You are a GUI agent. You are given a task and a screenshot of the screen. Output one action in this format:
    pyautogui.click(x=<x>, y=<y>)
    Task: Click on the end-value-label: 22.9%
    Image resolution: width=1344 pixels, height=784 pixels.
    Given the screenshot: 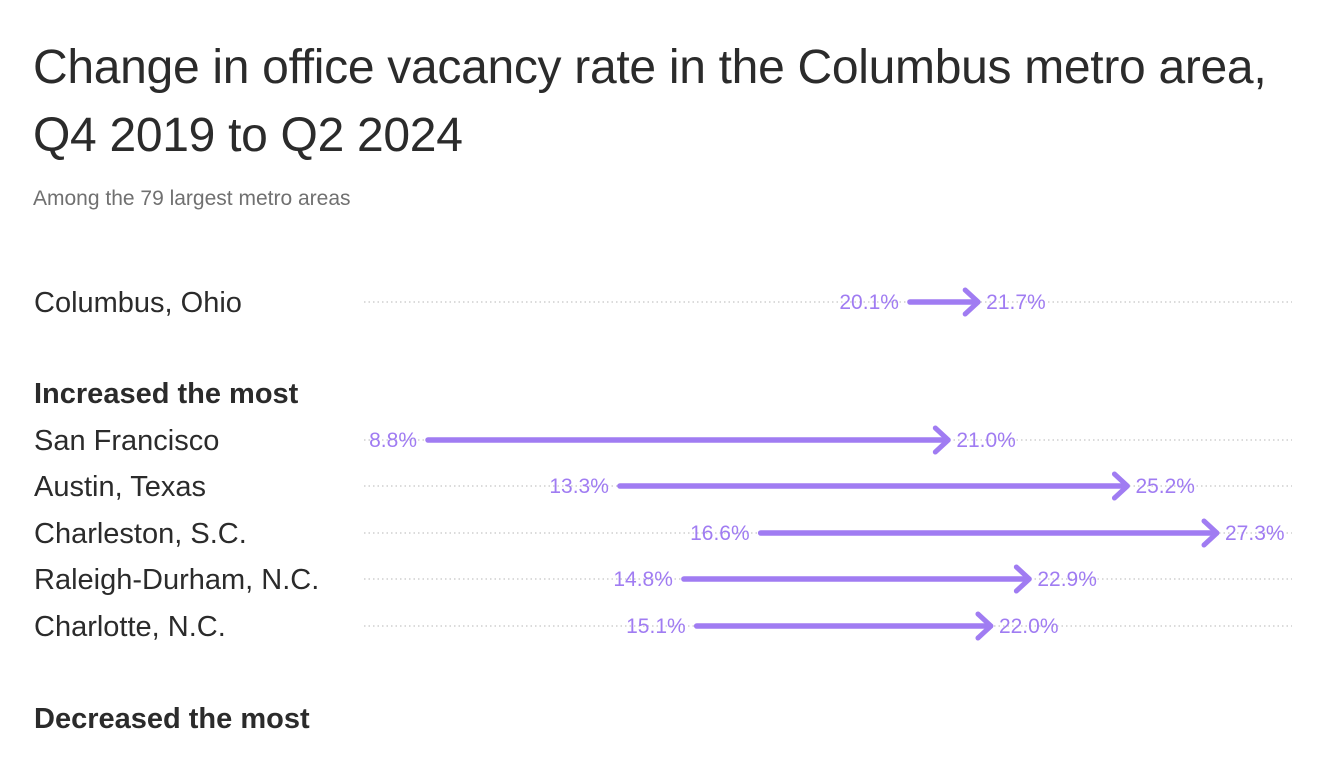 What is the action you would take?
    pyautogui.click(x=1067, y=579)
    